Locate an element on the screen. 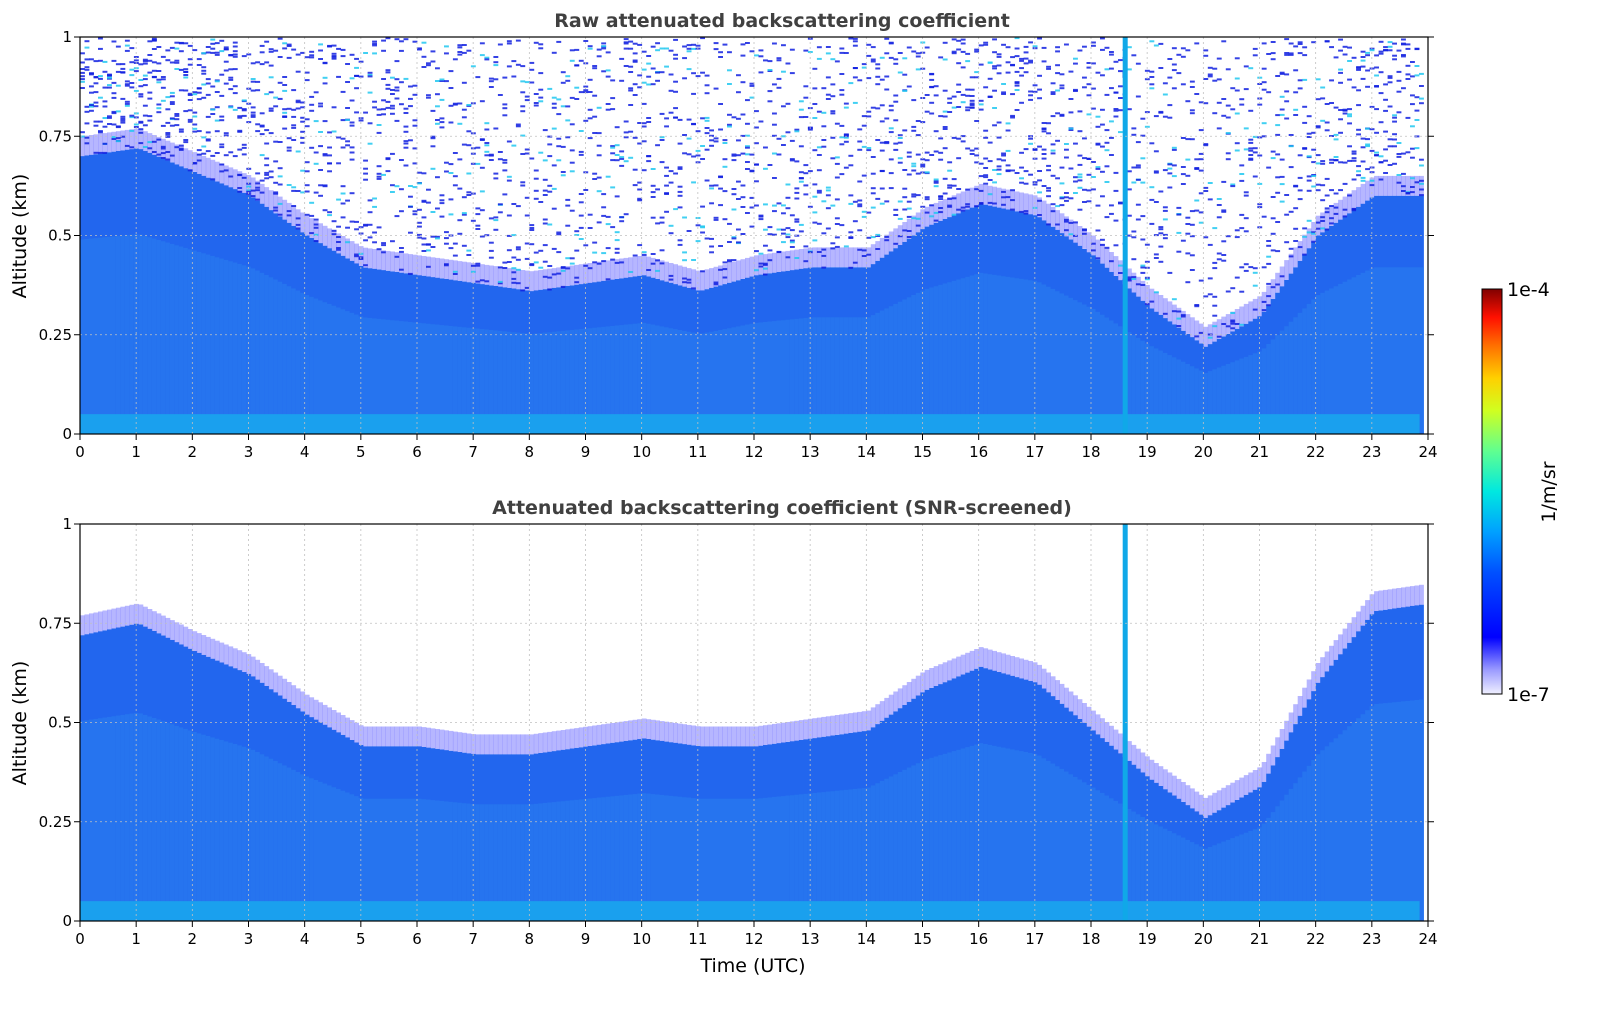  x-tick-label: 9 is located at coordinates (586, 452).